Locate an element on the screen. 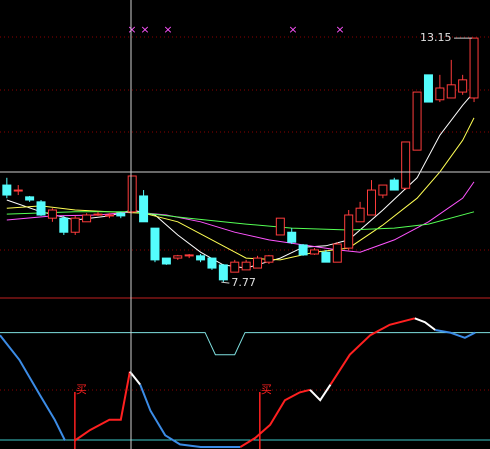 The width and height of the screenshot is (490, 449). ma-line is located at coordinates (240, 221).